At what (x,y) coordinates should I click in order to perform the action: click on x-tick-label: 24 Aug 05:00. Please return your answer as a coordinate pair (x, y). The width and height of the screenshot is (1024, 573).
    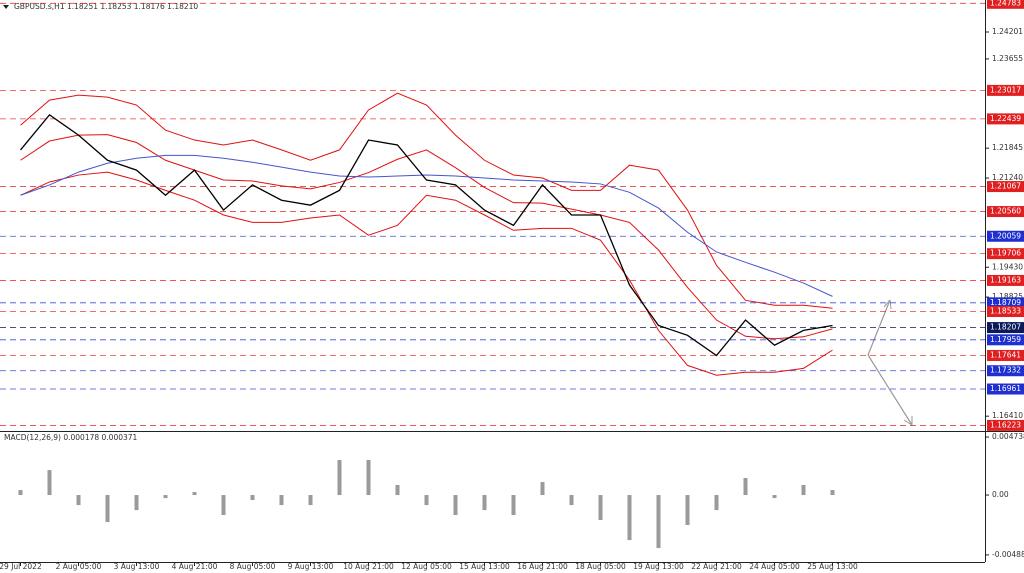
    Looking at the image, I should click on (774, 566).